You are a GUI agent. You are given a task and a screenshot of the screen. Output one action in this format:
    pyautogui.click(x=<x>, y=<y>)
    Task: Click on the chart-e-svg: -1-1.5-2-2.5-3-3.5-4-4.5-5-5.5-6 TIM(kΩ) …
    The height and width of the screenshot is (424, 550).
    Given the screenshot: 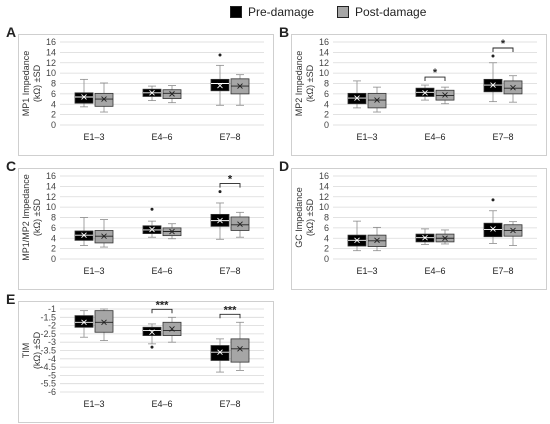 What is the action you would take?
    pyautogui.click(x=142, y=354)
    